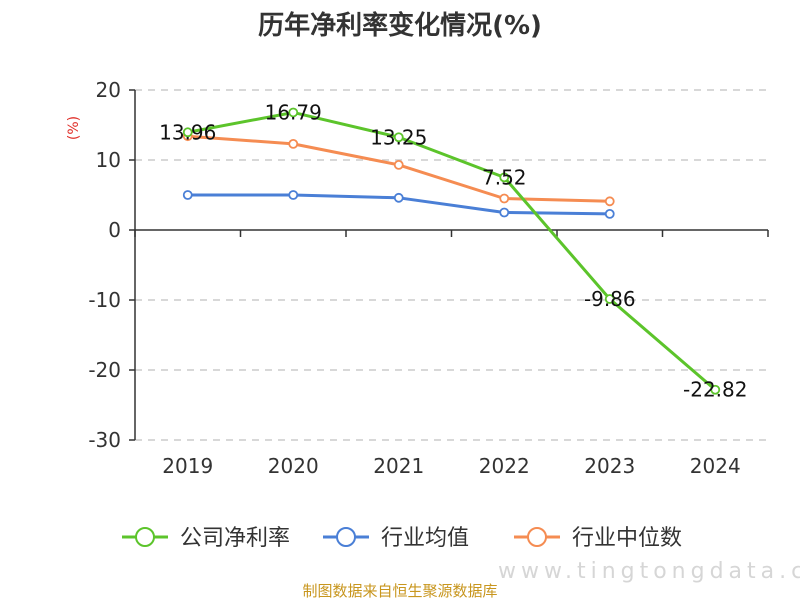 This screenshot has width=800, height=600. Describe the element at coordinates (649, 571) in the screenshot. I see `watermark: www.tingtongdata.com` at that location.